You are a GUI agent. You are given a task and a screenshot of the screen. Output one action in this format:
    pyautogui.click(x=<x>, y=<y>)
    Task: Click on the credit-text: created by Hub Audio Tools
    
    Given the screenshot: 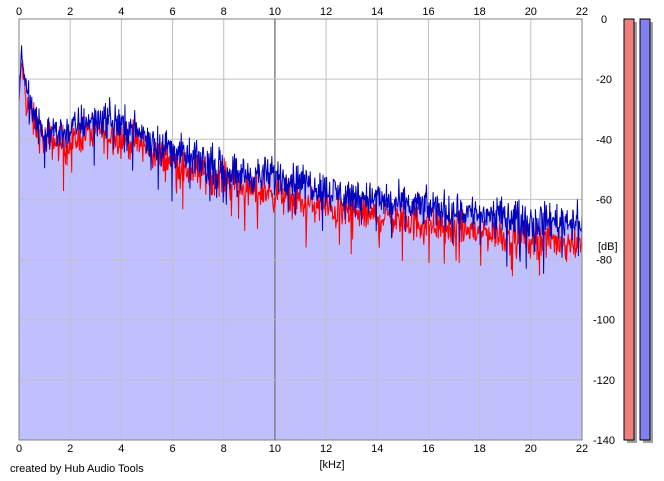 What is the action you would take?
    pyautogui.click(x=77, y=469)
    